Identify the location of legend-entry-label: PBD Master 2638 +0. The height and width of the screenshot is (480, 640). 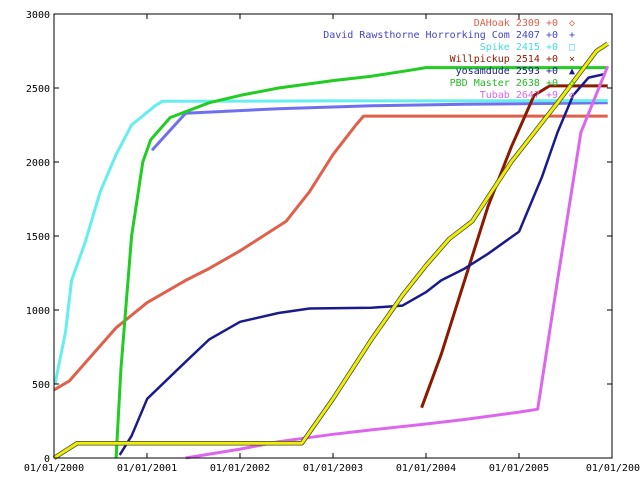
(504, 83).